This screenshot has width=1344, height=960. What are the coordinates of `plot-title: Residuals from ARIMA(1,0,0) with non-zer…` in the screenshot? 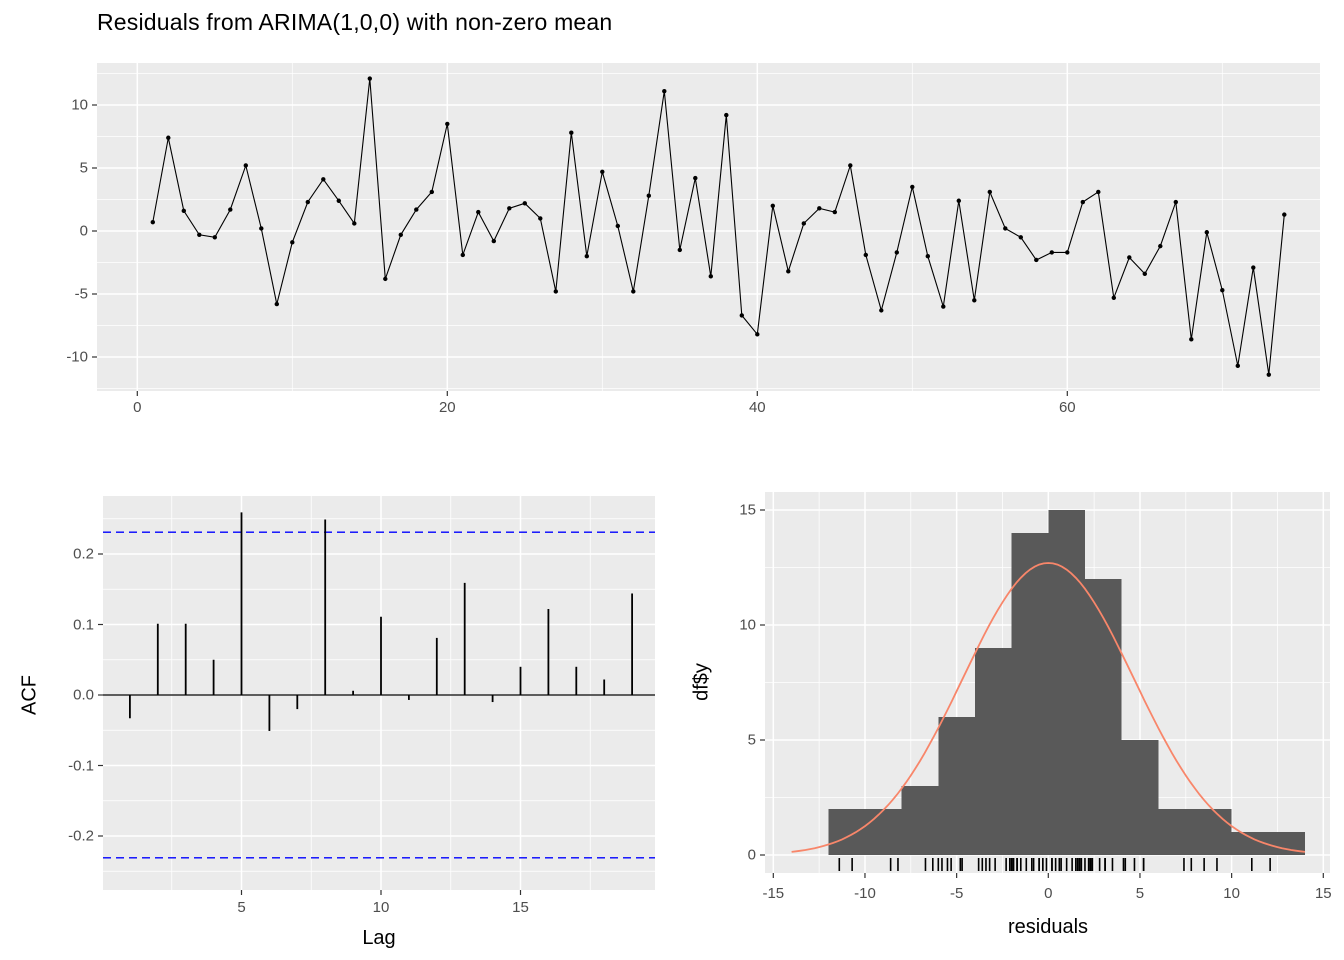 It's located at (355, 22).